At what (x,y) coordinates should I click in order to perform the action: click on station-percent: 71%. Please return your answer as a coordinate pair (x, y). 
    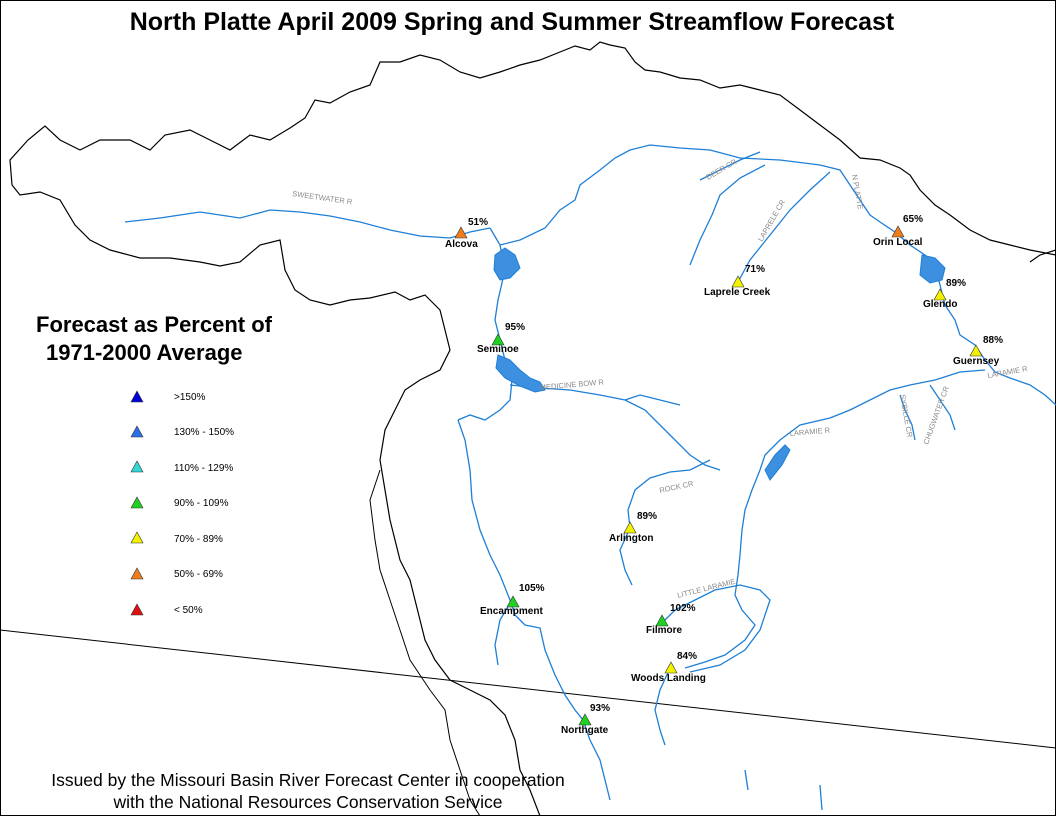
    Looking at the image, I should click on (755, 269).